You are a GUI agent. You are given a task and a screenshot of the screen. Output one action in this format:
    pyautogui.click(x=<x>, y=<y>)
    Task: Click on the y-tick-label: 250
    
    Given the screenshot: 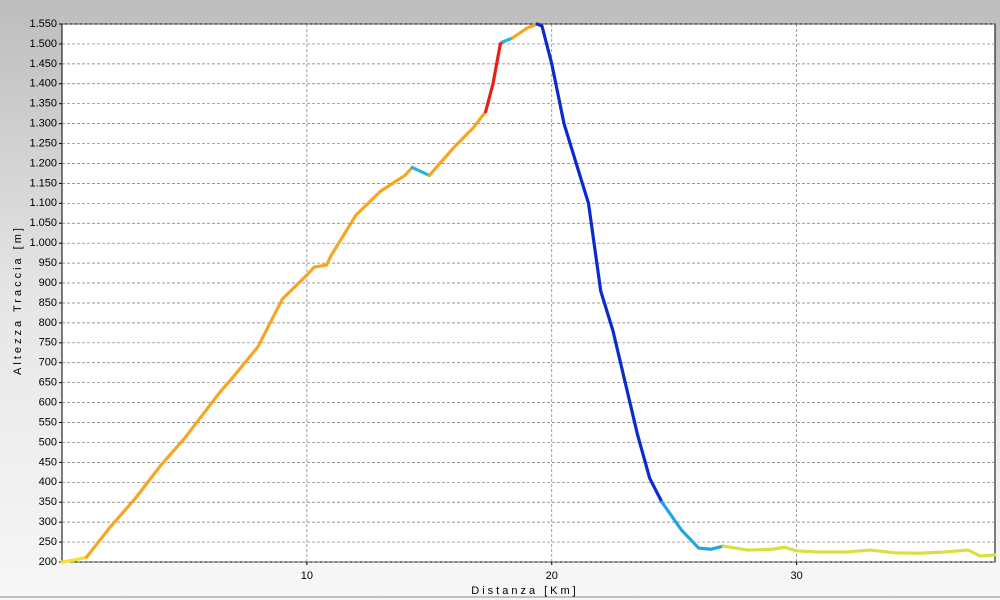 What is the action you would take?
    pyautogui.click(x=48, y=542)
    